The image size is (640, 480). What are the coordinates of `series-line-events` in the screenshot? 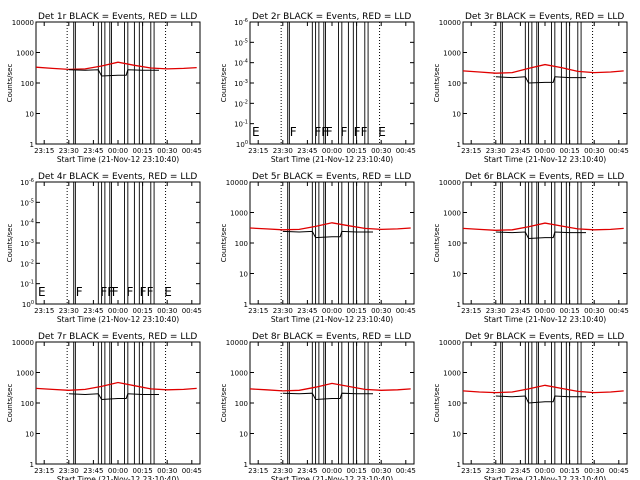 It's located at (540, 399).